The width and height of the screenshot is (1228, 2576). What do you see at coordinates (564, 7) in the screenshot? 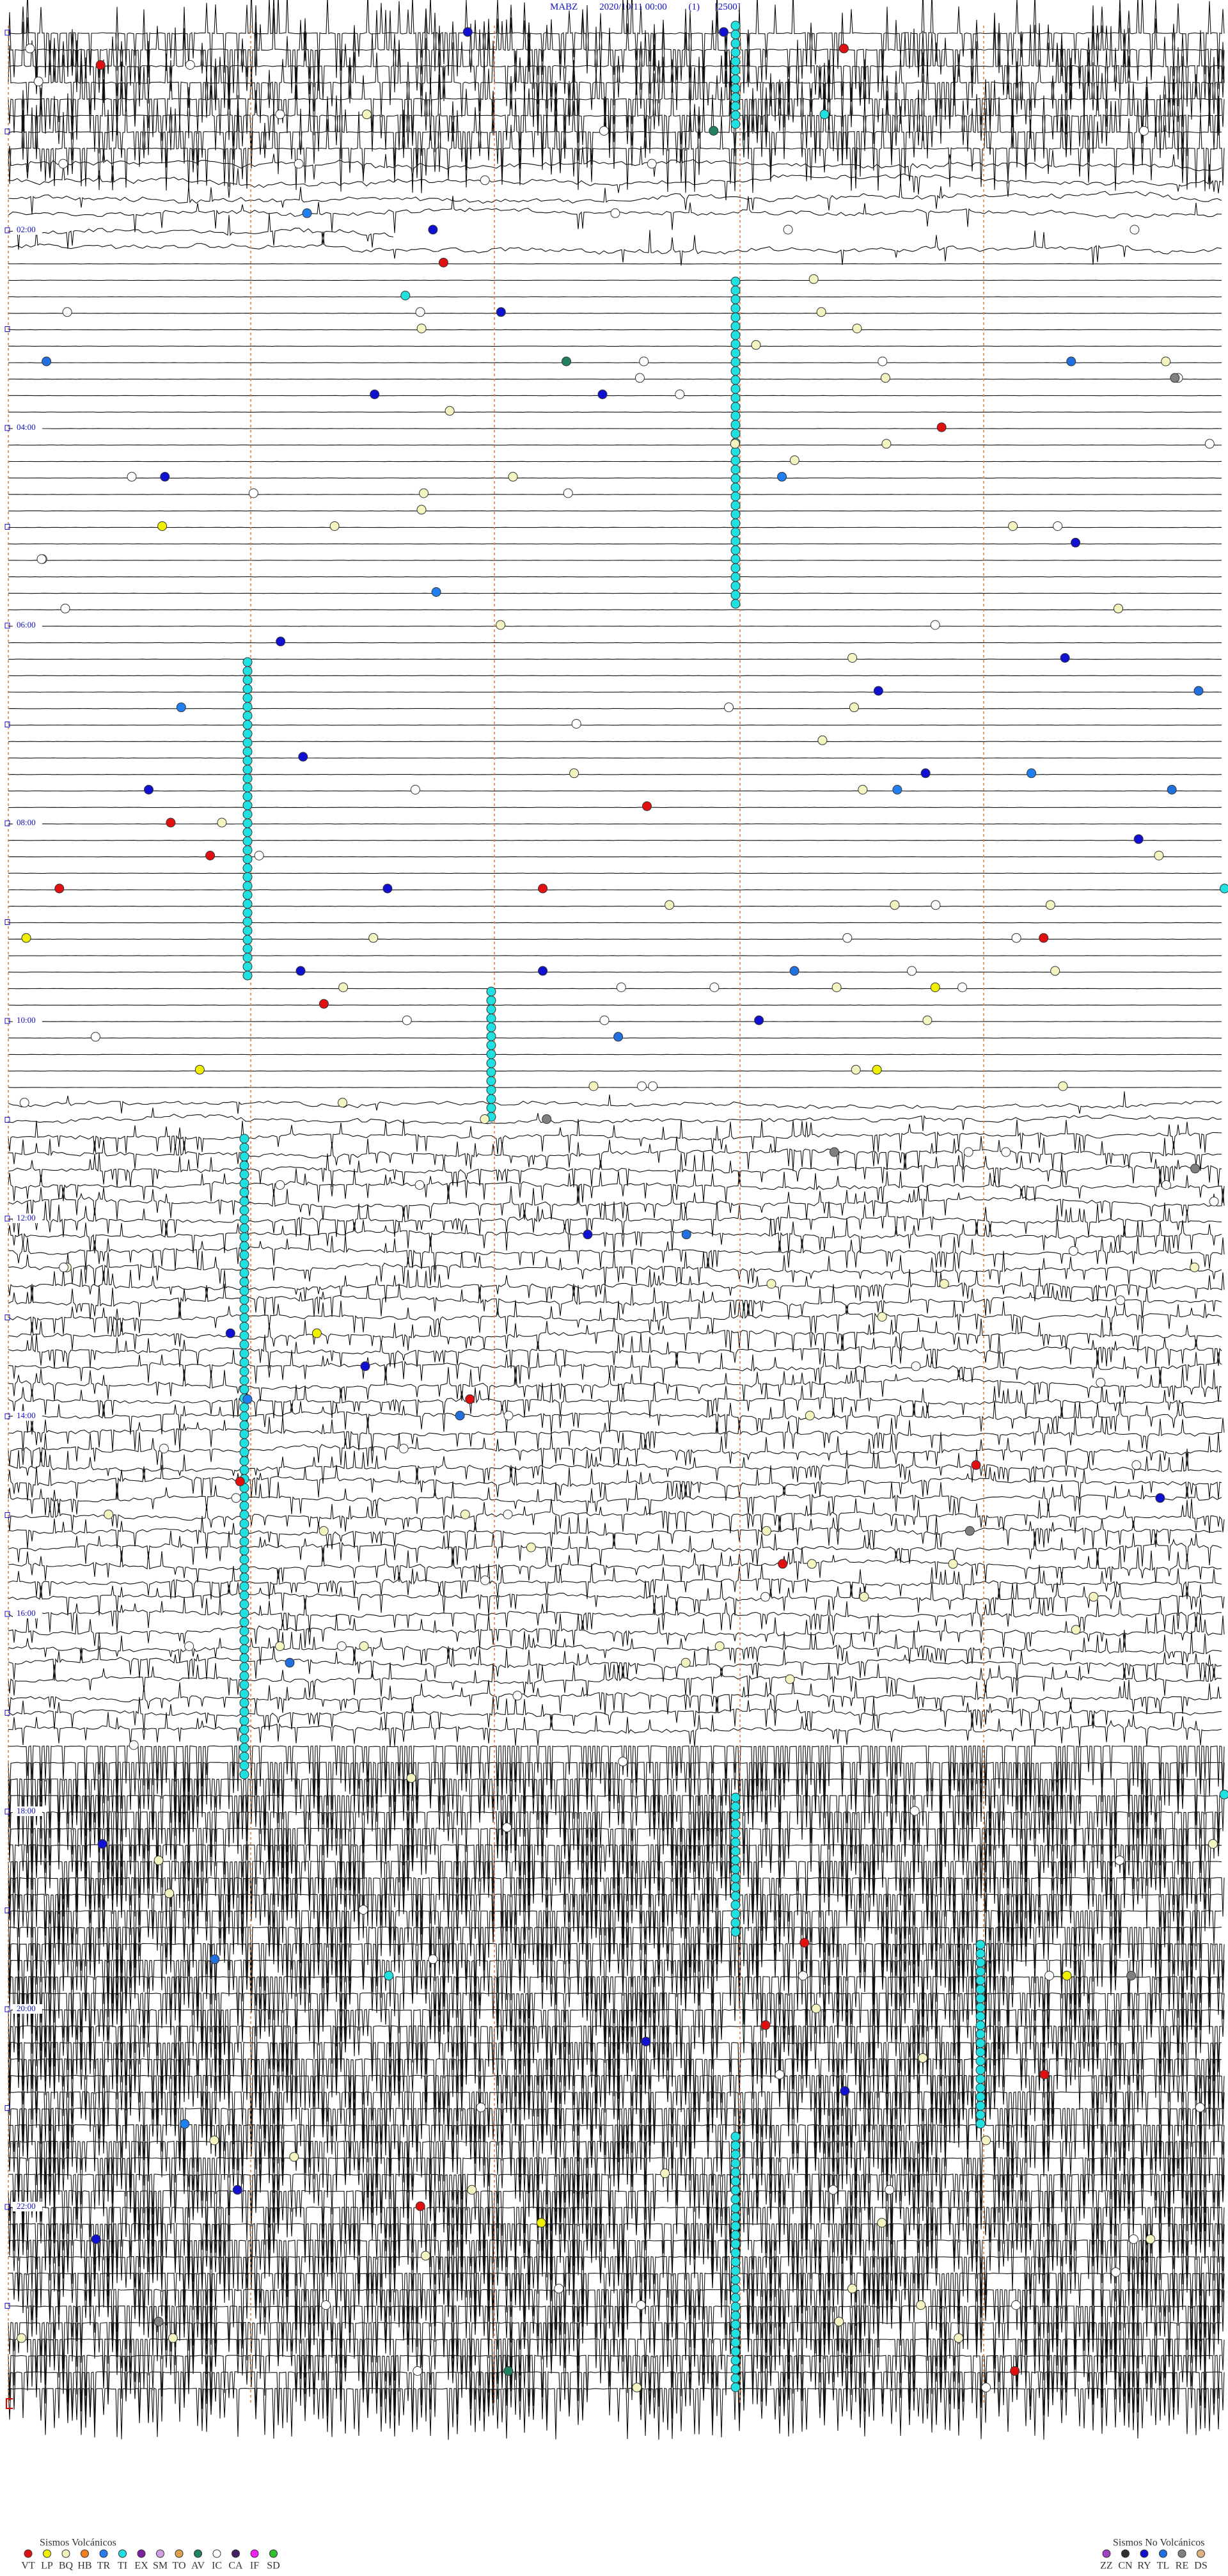
I see `station: MABZ` at bounding box center [564, 7].